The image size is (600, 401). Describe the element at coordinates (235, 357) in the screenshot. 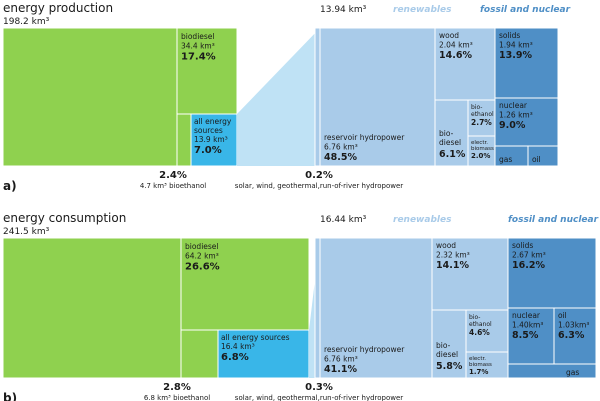

I see `cell-pct: 6.8%` at that location.